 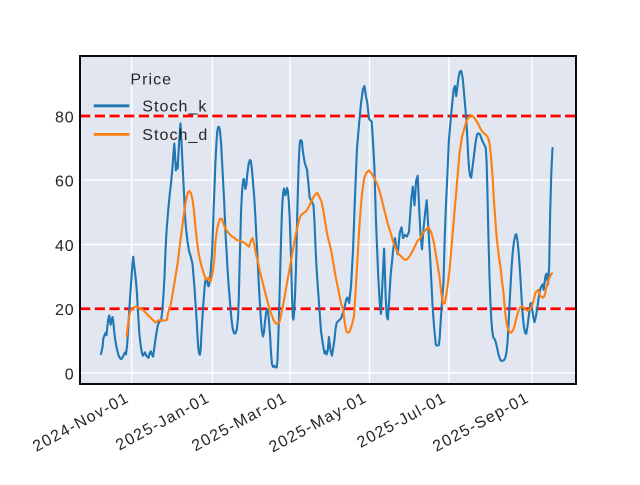 What do you see at coordinates (65, 117) in the screenshot?
I see `svg-text: 80` at bounding box center [65, 117].